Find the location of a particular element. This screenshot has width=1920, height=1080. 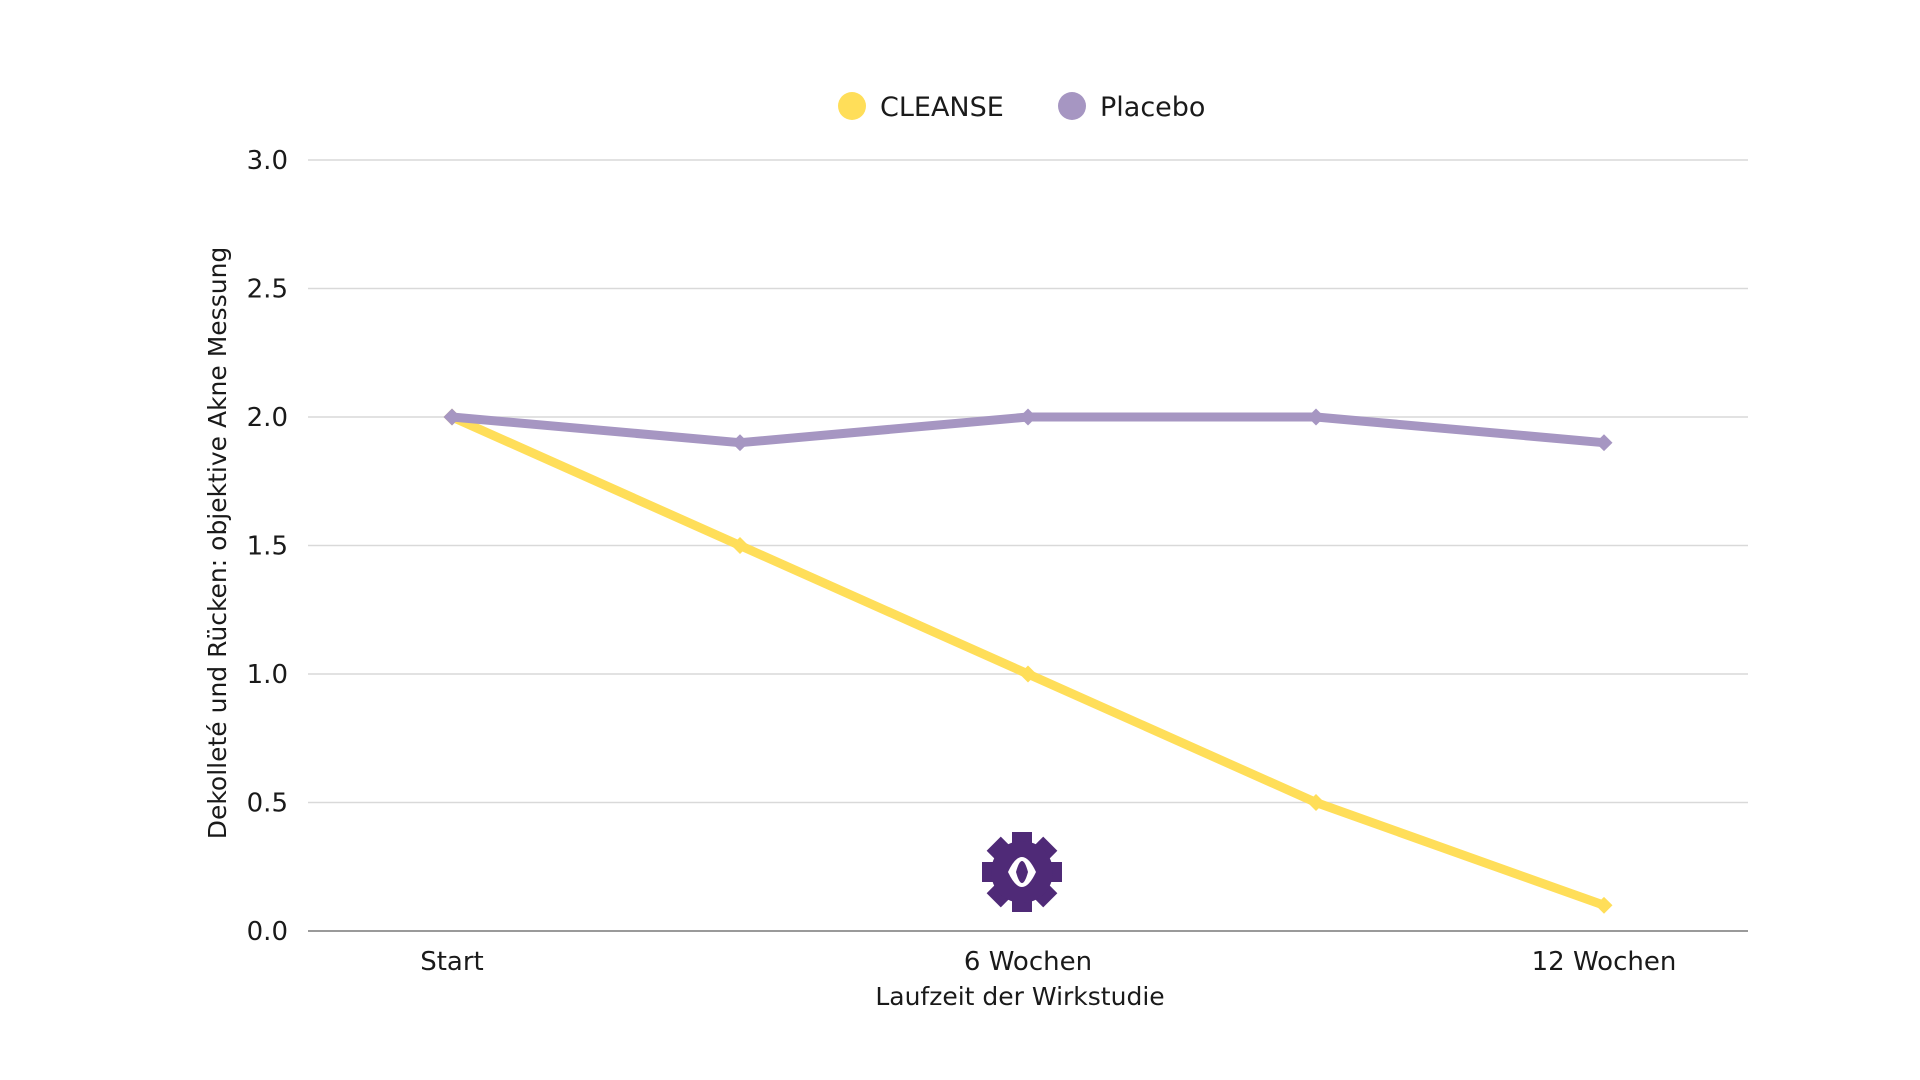

y-tick-label: 1.5 is located at coordinates (267, 547).